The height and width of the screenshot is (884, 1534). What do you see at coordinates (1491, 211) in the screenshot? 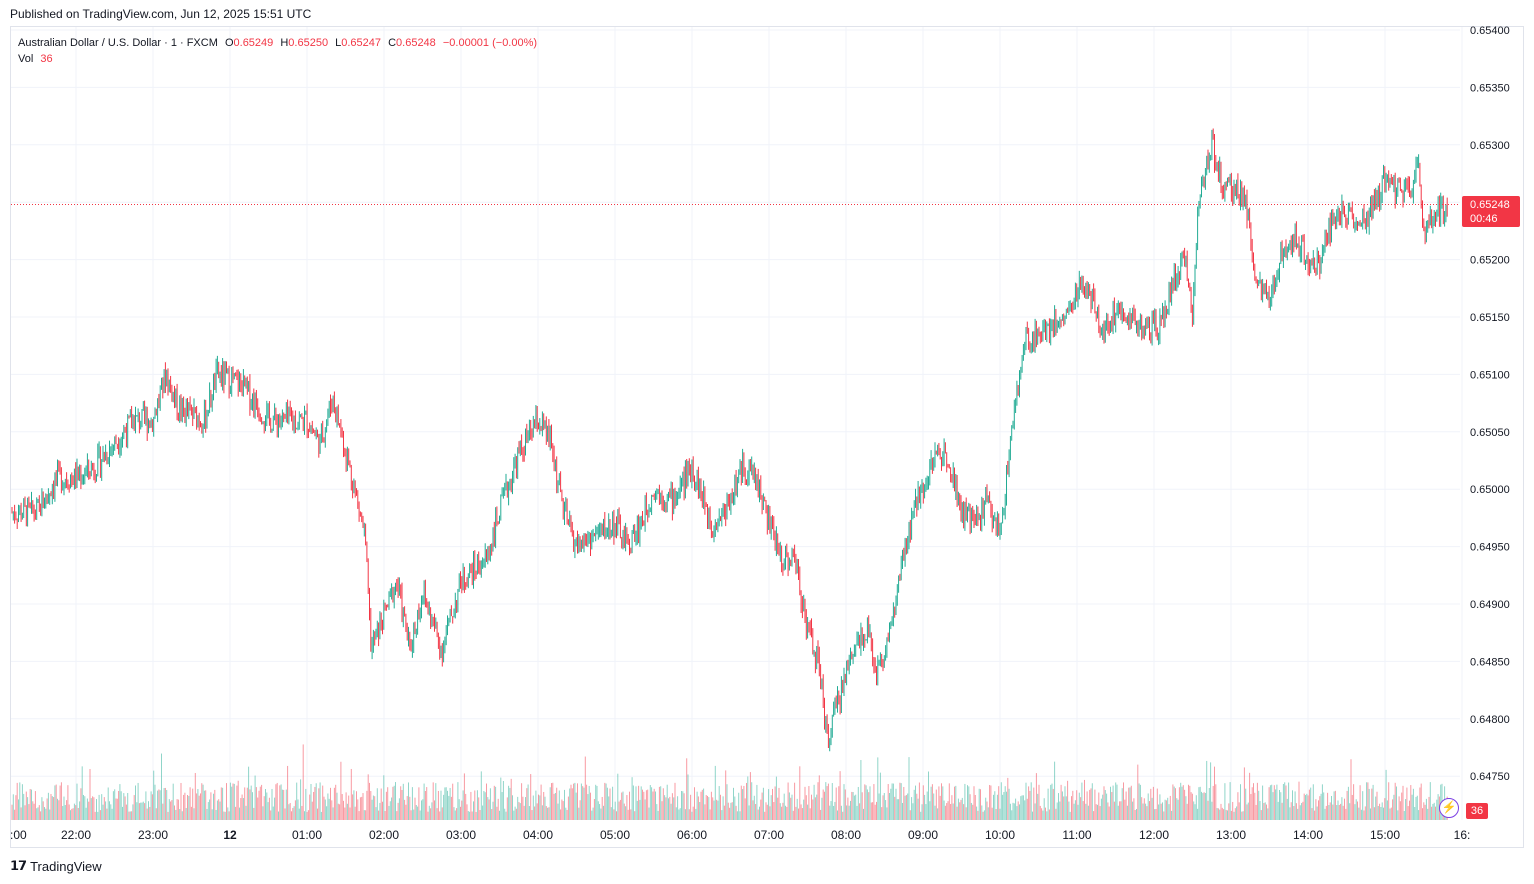
I see `last-price-badge: 0.65248 00:46` at bounding box center [1491, 211].